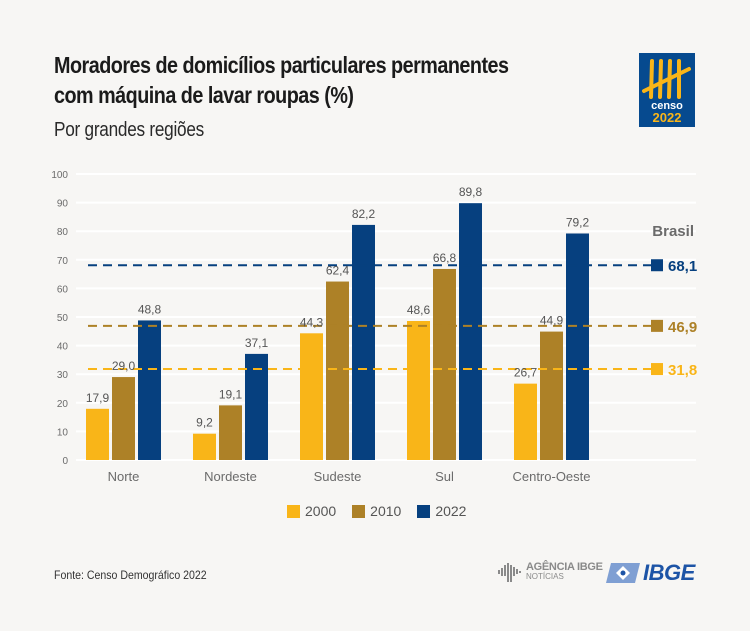 This screenshot has width=750, height=631. What do you see at coordinates (204, 95) in the screenshot?
I see `chart-title-line2: com máquina de lavar roupas (%)` at bounding box center [204, 95].